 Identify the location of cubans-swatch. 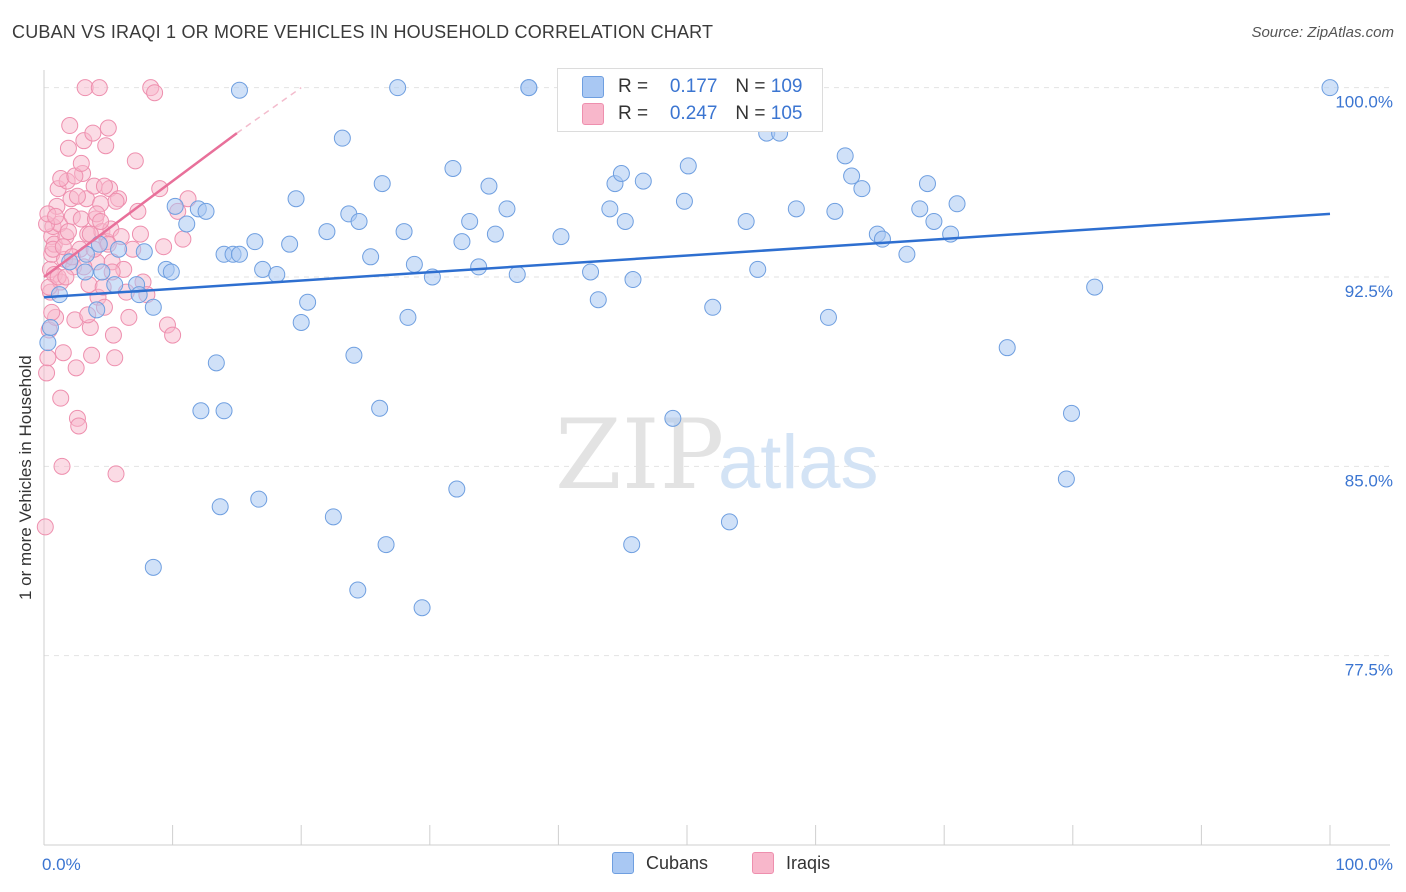
(593, 87).